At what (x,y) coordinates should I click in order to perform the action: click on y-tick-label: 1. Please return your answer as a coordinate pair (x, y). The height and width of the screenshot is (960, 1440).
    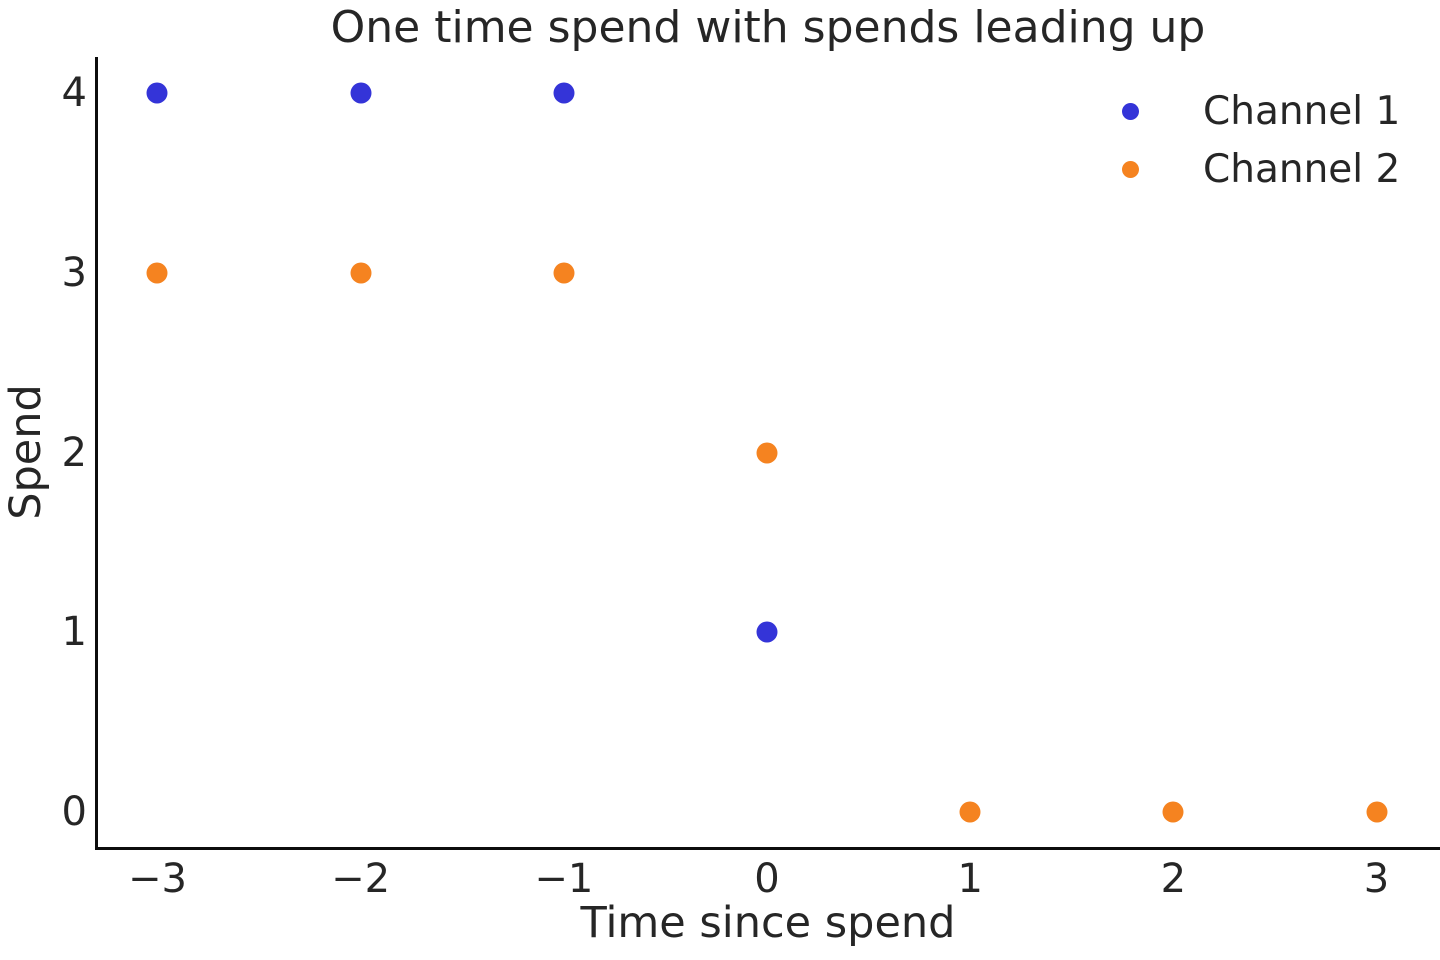
    Looking at the image, I should click on (74, 632).